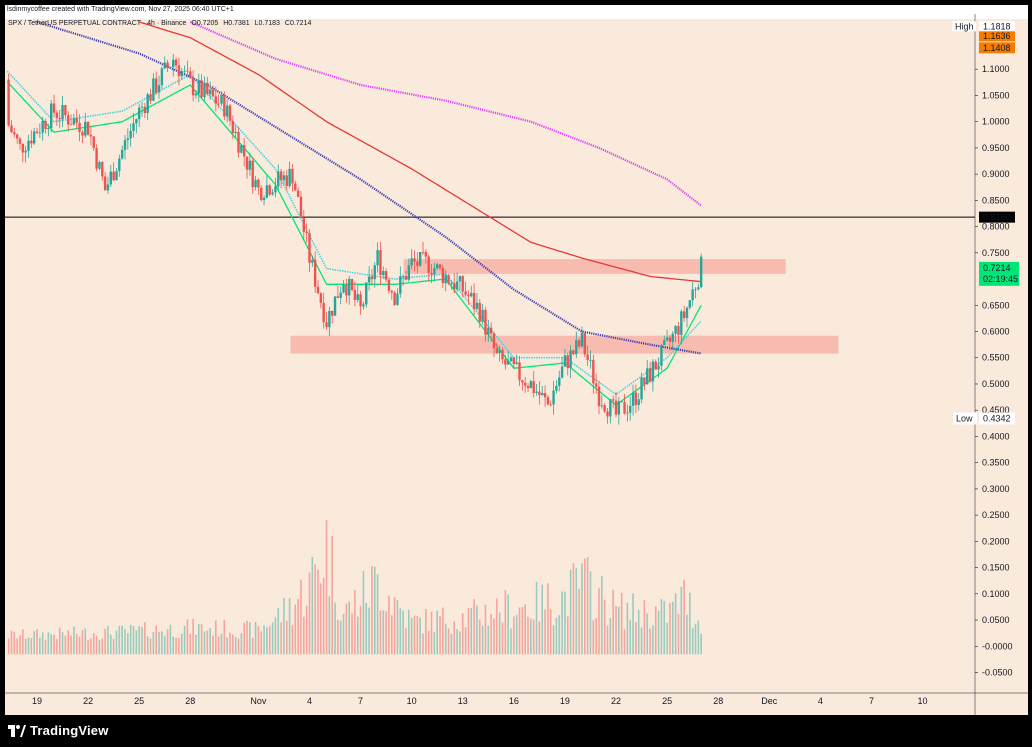  What do you see at coordinates (516, 699) in the screenshot?
I see `time-axis: 19 22 25 28 Nov 4 7 10 13 16 19 22 25 28 Dec 4 7 10` at bounding box center [516, 699].